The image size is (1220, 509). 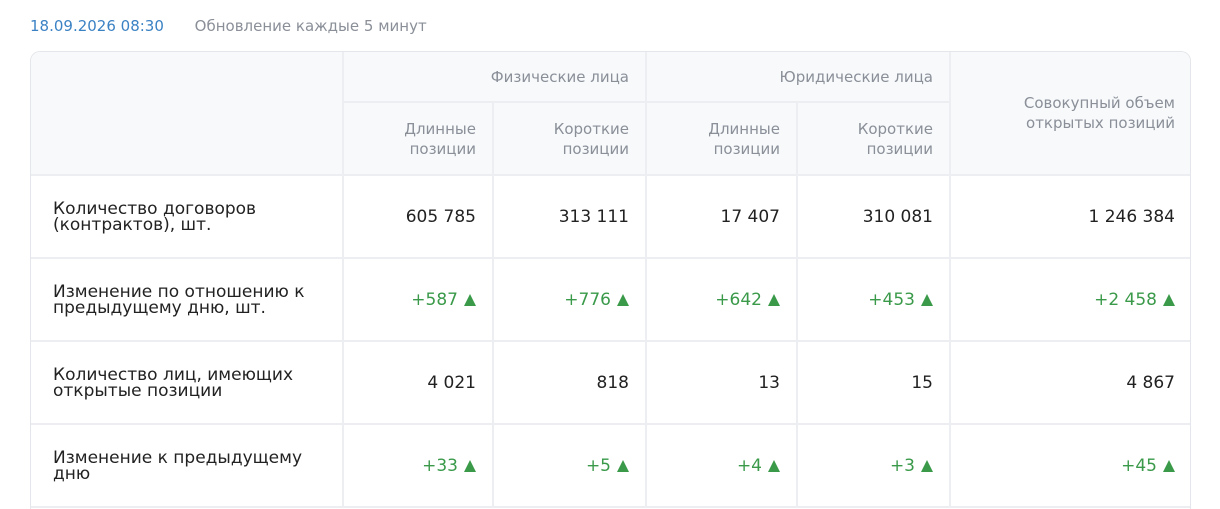 I want to click on value-cell: 818, so click(x=569, y=382).